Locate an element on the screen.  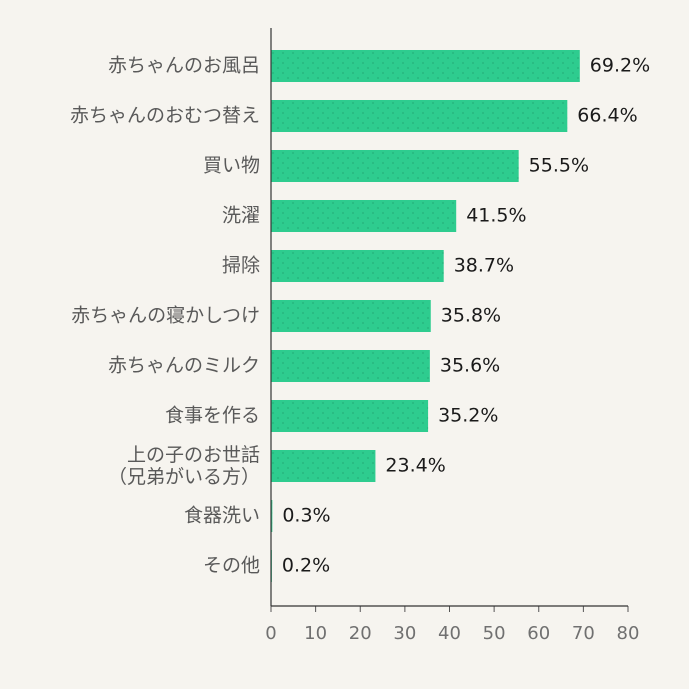
value-label: 69.2% is located at coordinates (620, 66).